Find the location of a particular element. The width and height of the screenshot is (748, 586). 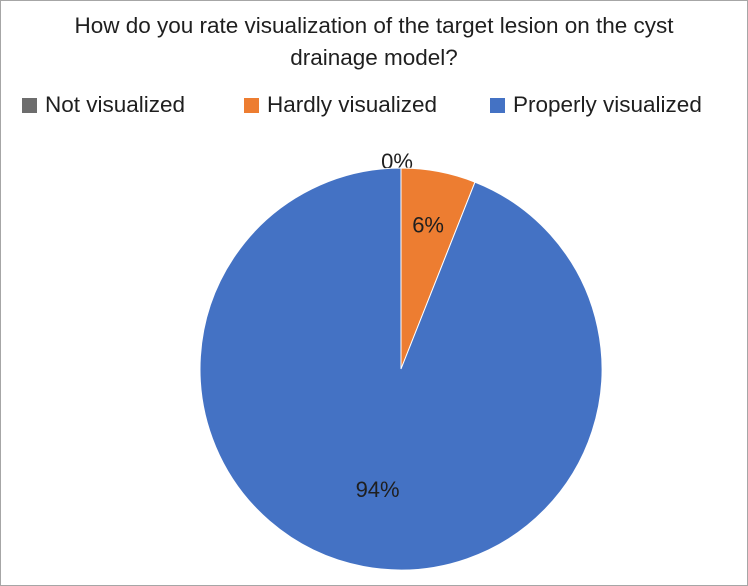

legend-swatch-properly-visualized is located at coordinates (497, 105).